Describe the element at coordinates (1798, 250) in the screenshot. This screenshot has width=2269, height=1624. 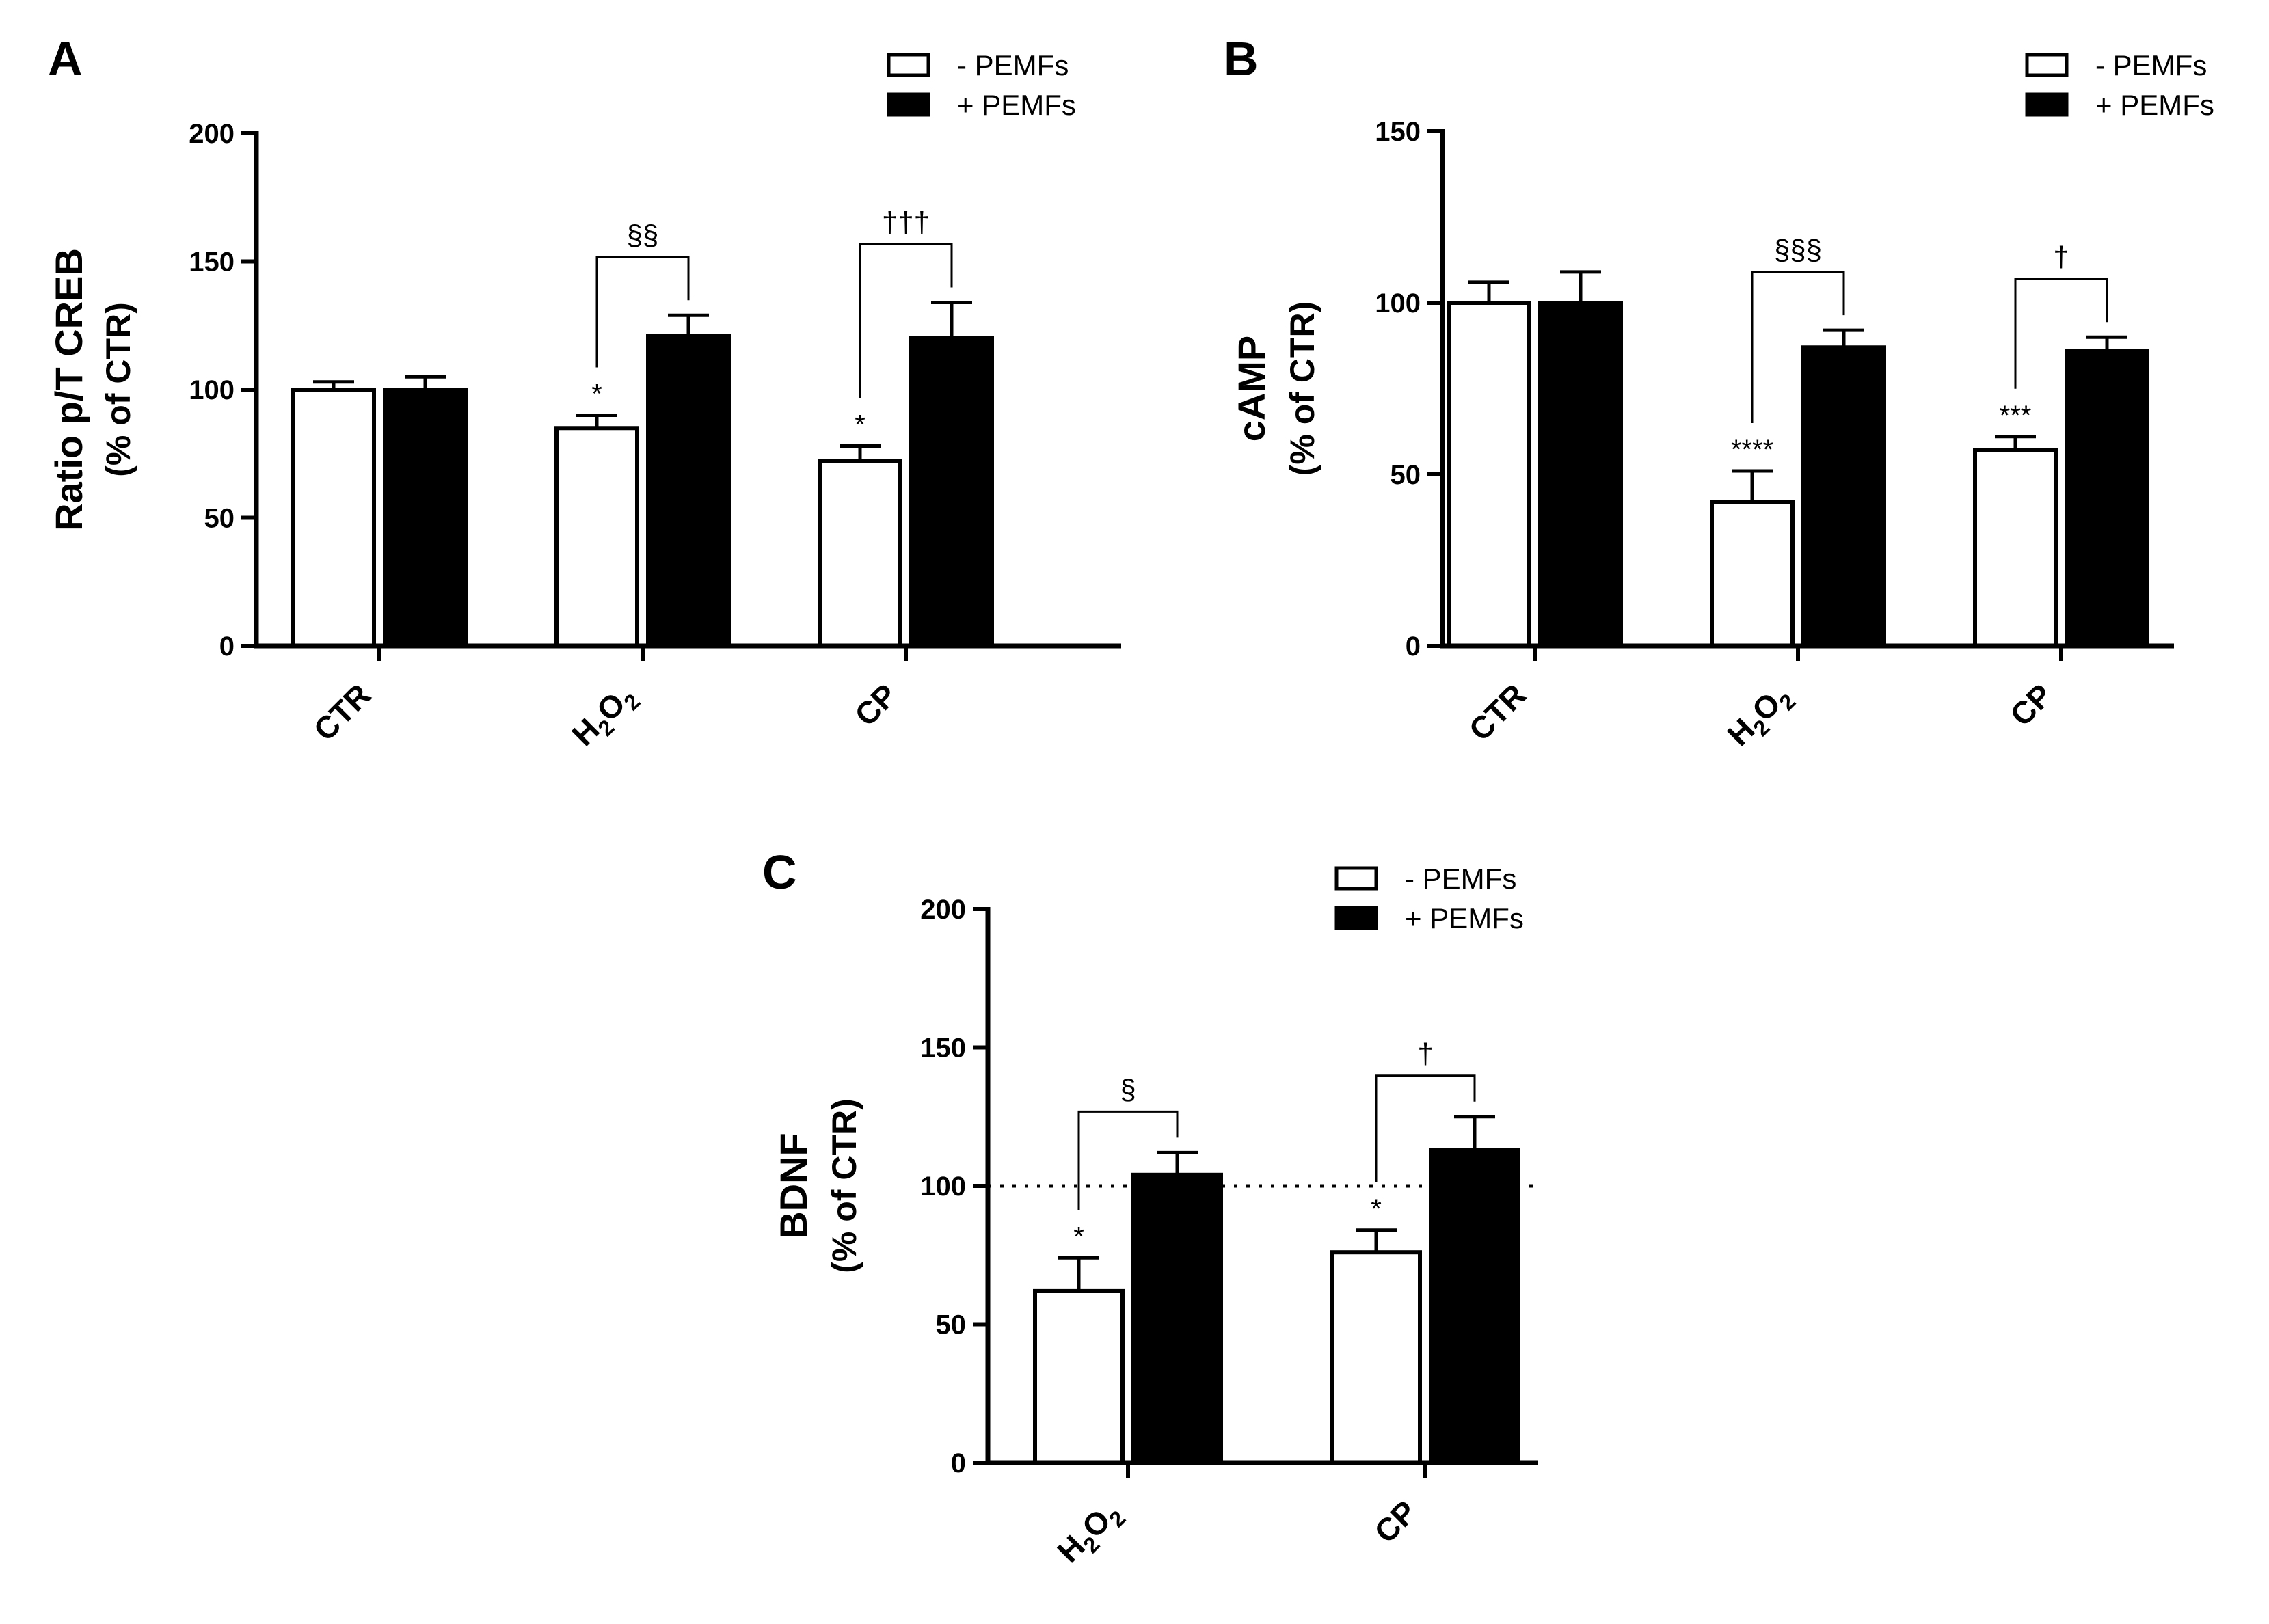
I see `comparison-label: §§§` at that location.